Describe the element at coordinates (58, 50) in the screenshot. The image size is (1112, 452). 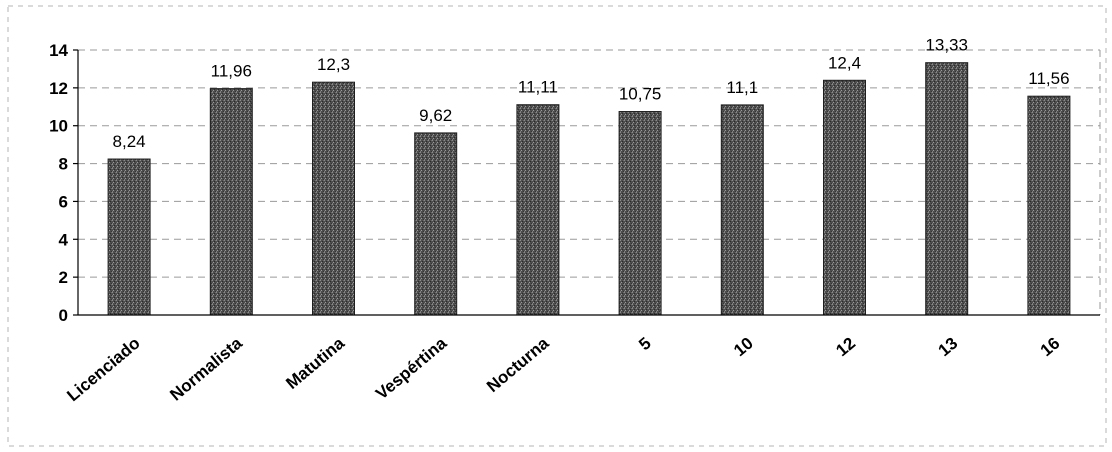
I see `y-tick-label: 14` at that location.